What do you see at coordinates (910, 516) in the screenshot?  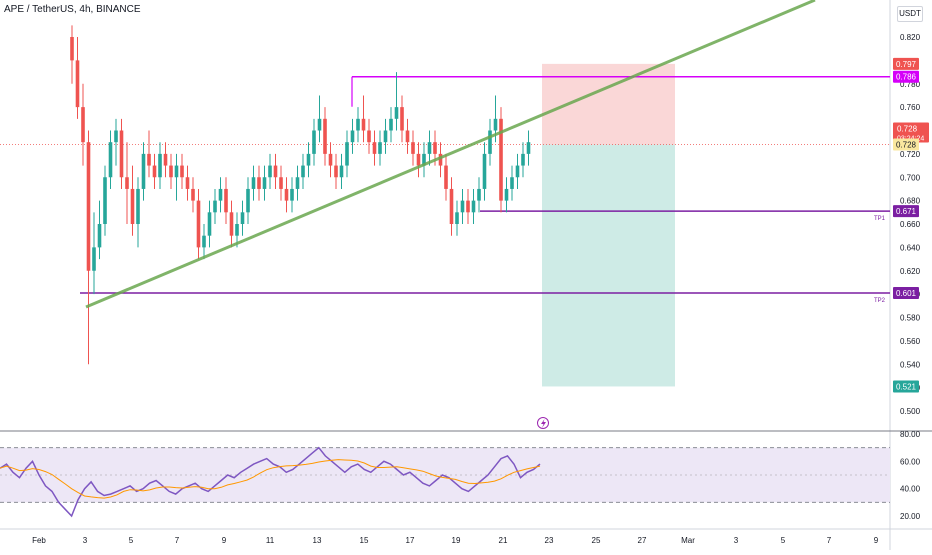 I see `rsi-tick-label: 20.00` at bounding box center [910, 516].